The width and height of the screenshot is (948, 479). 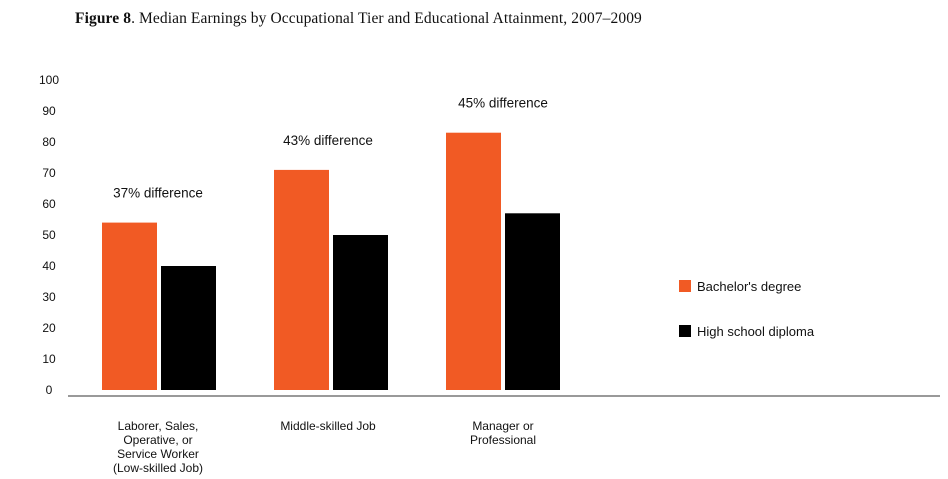 I want to click on y-tick-label: 80, so click(x=49, y=142).